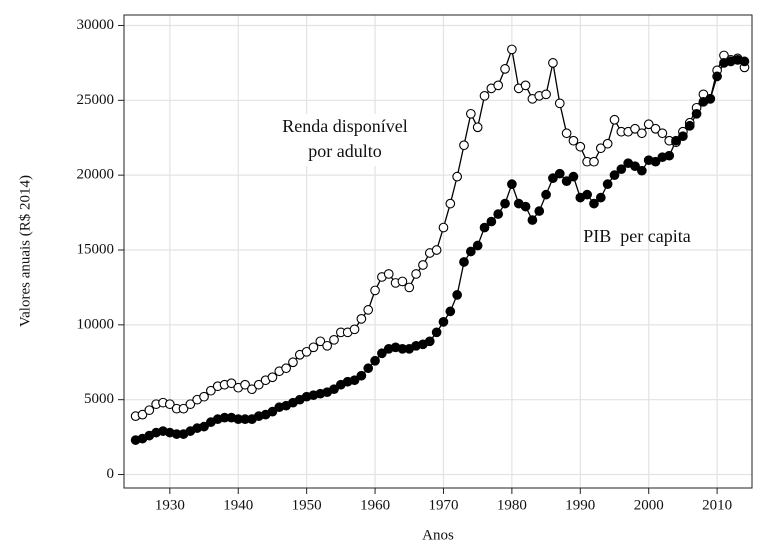  What do you see at coordinates (443, 505) in the screenshot?
I see `x-tick-label: 1970` at bounding box center [443, 505].